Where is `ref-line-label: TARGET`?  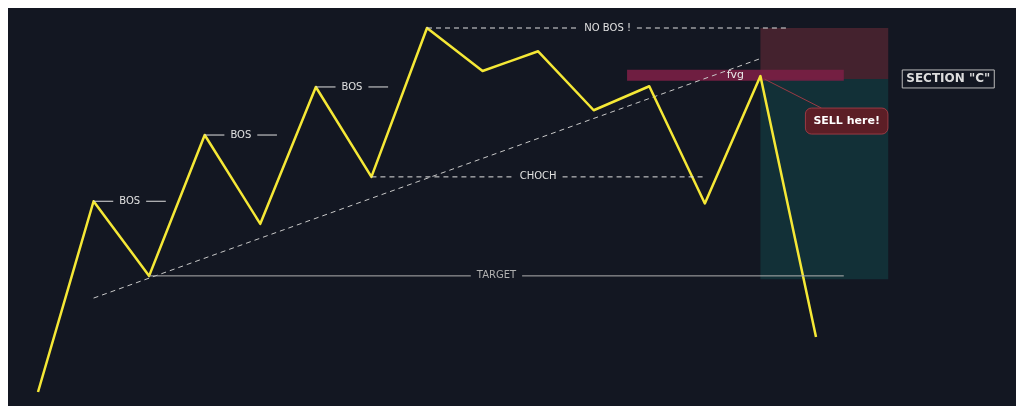 ref-line-label: TARGET is located at coordinates (496, 275).